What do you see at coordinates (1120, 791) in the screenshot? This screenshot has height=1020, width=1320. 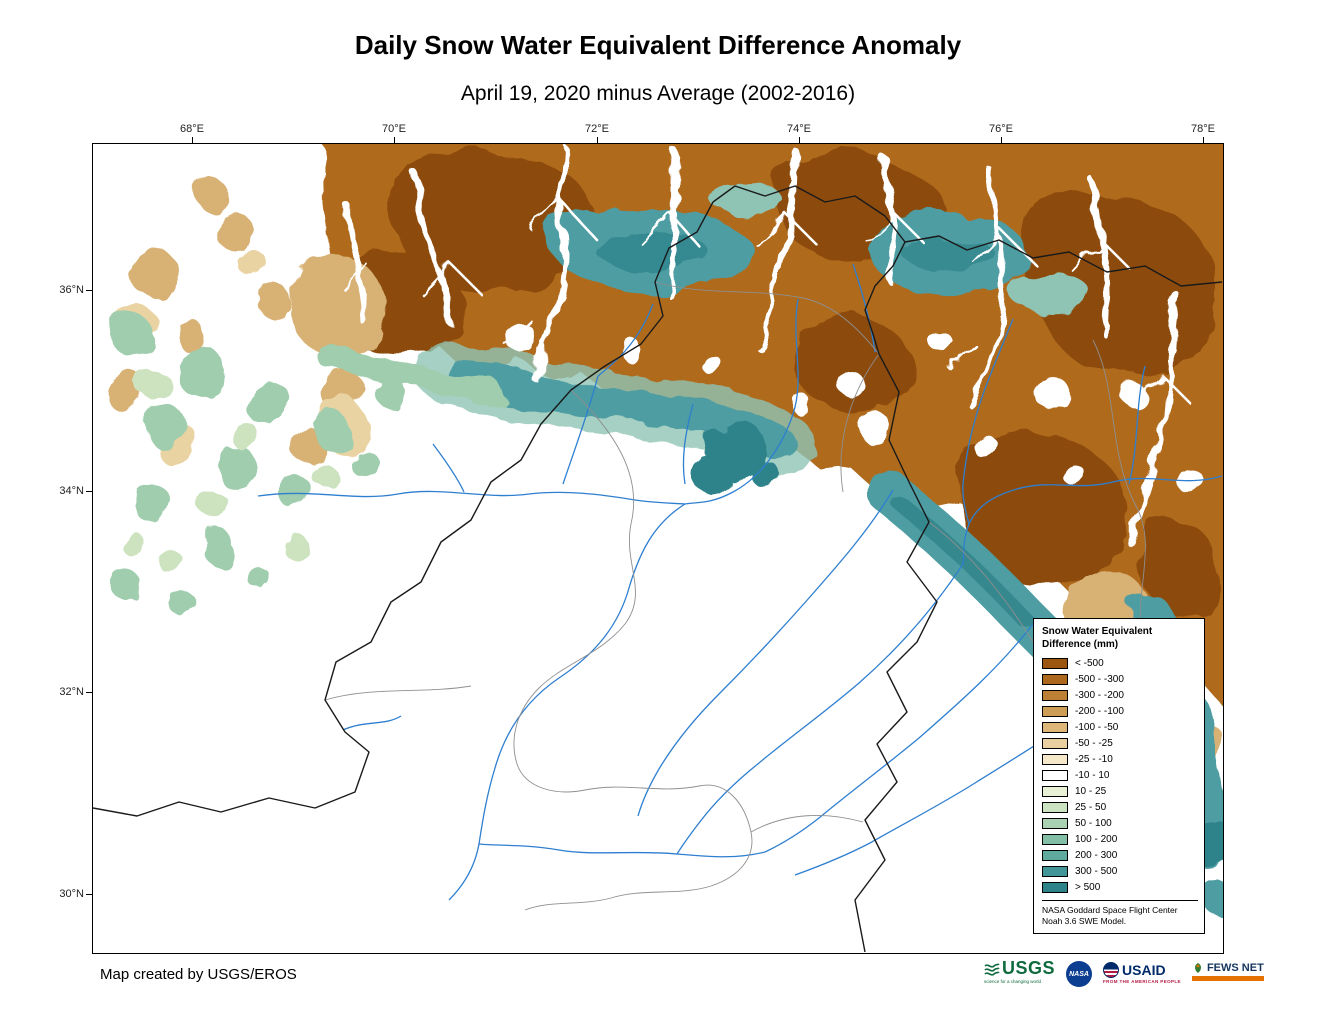 I see `legend-row: 10 - 25` at bounding box center [1120, 791].